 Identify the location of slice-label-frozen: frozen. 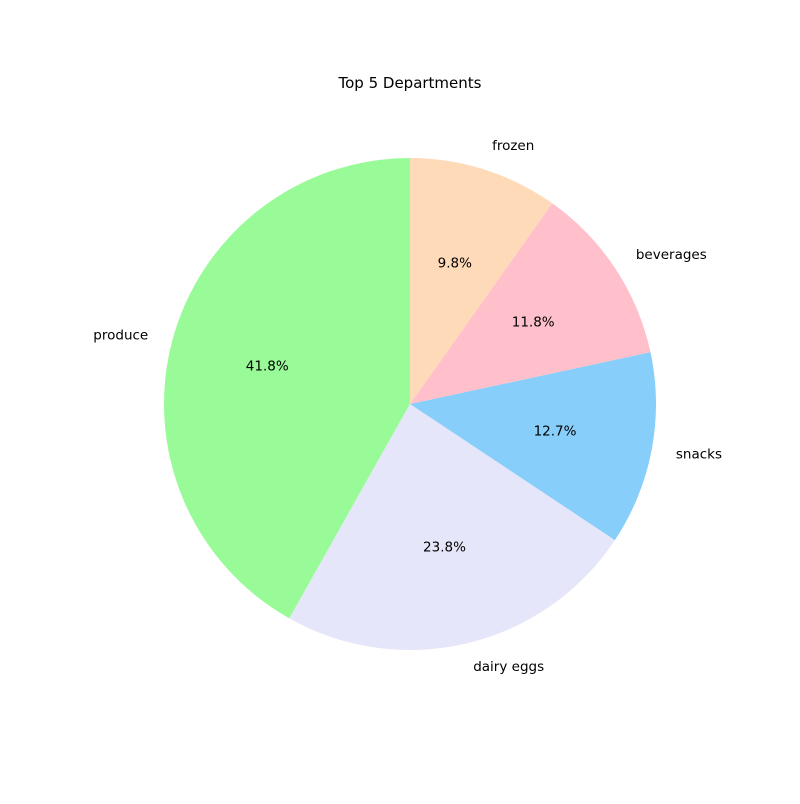
(513, 146).